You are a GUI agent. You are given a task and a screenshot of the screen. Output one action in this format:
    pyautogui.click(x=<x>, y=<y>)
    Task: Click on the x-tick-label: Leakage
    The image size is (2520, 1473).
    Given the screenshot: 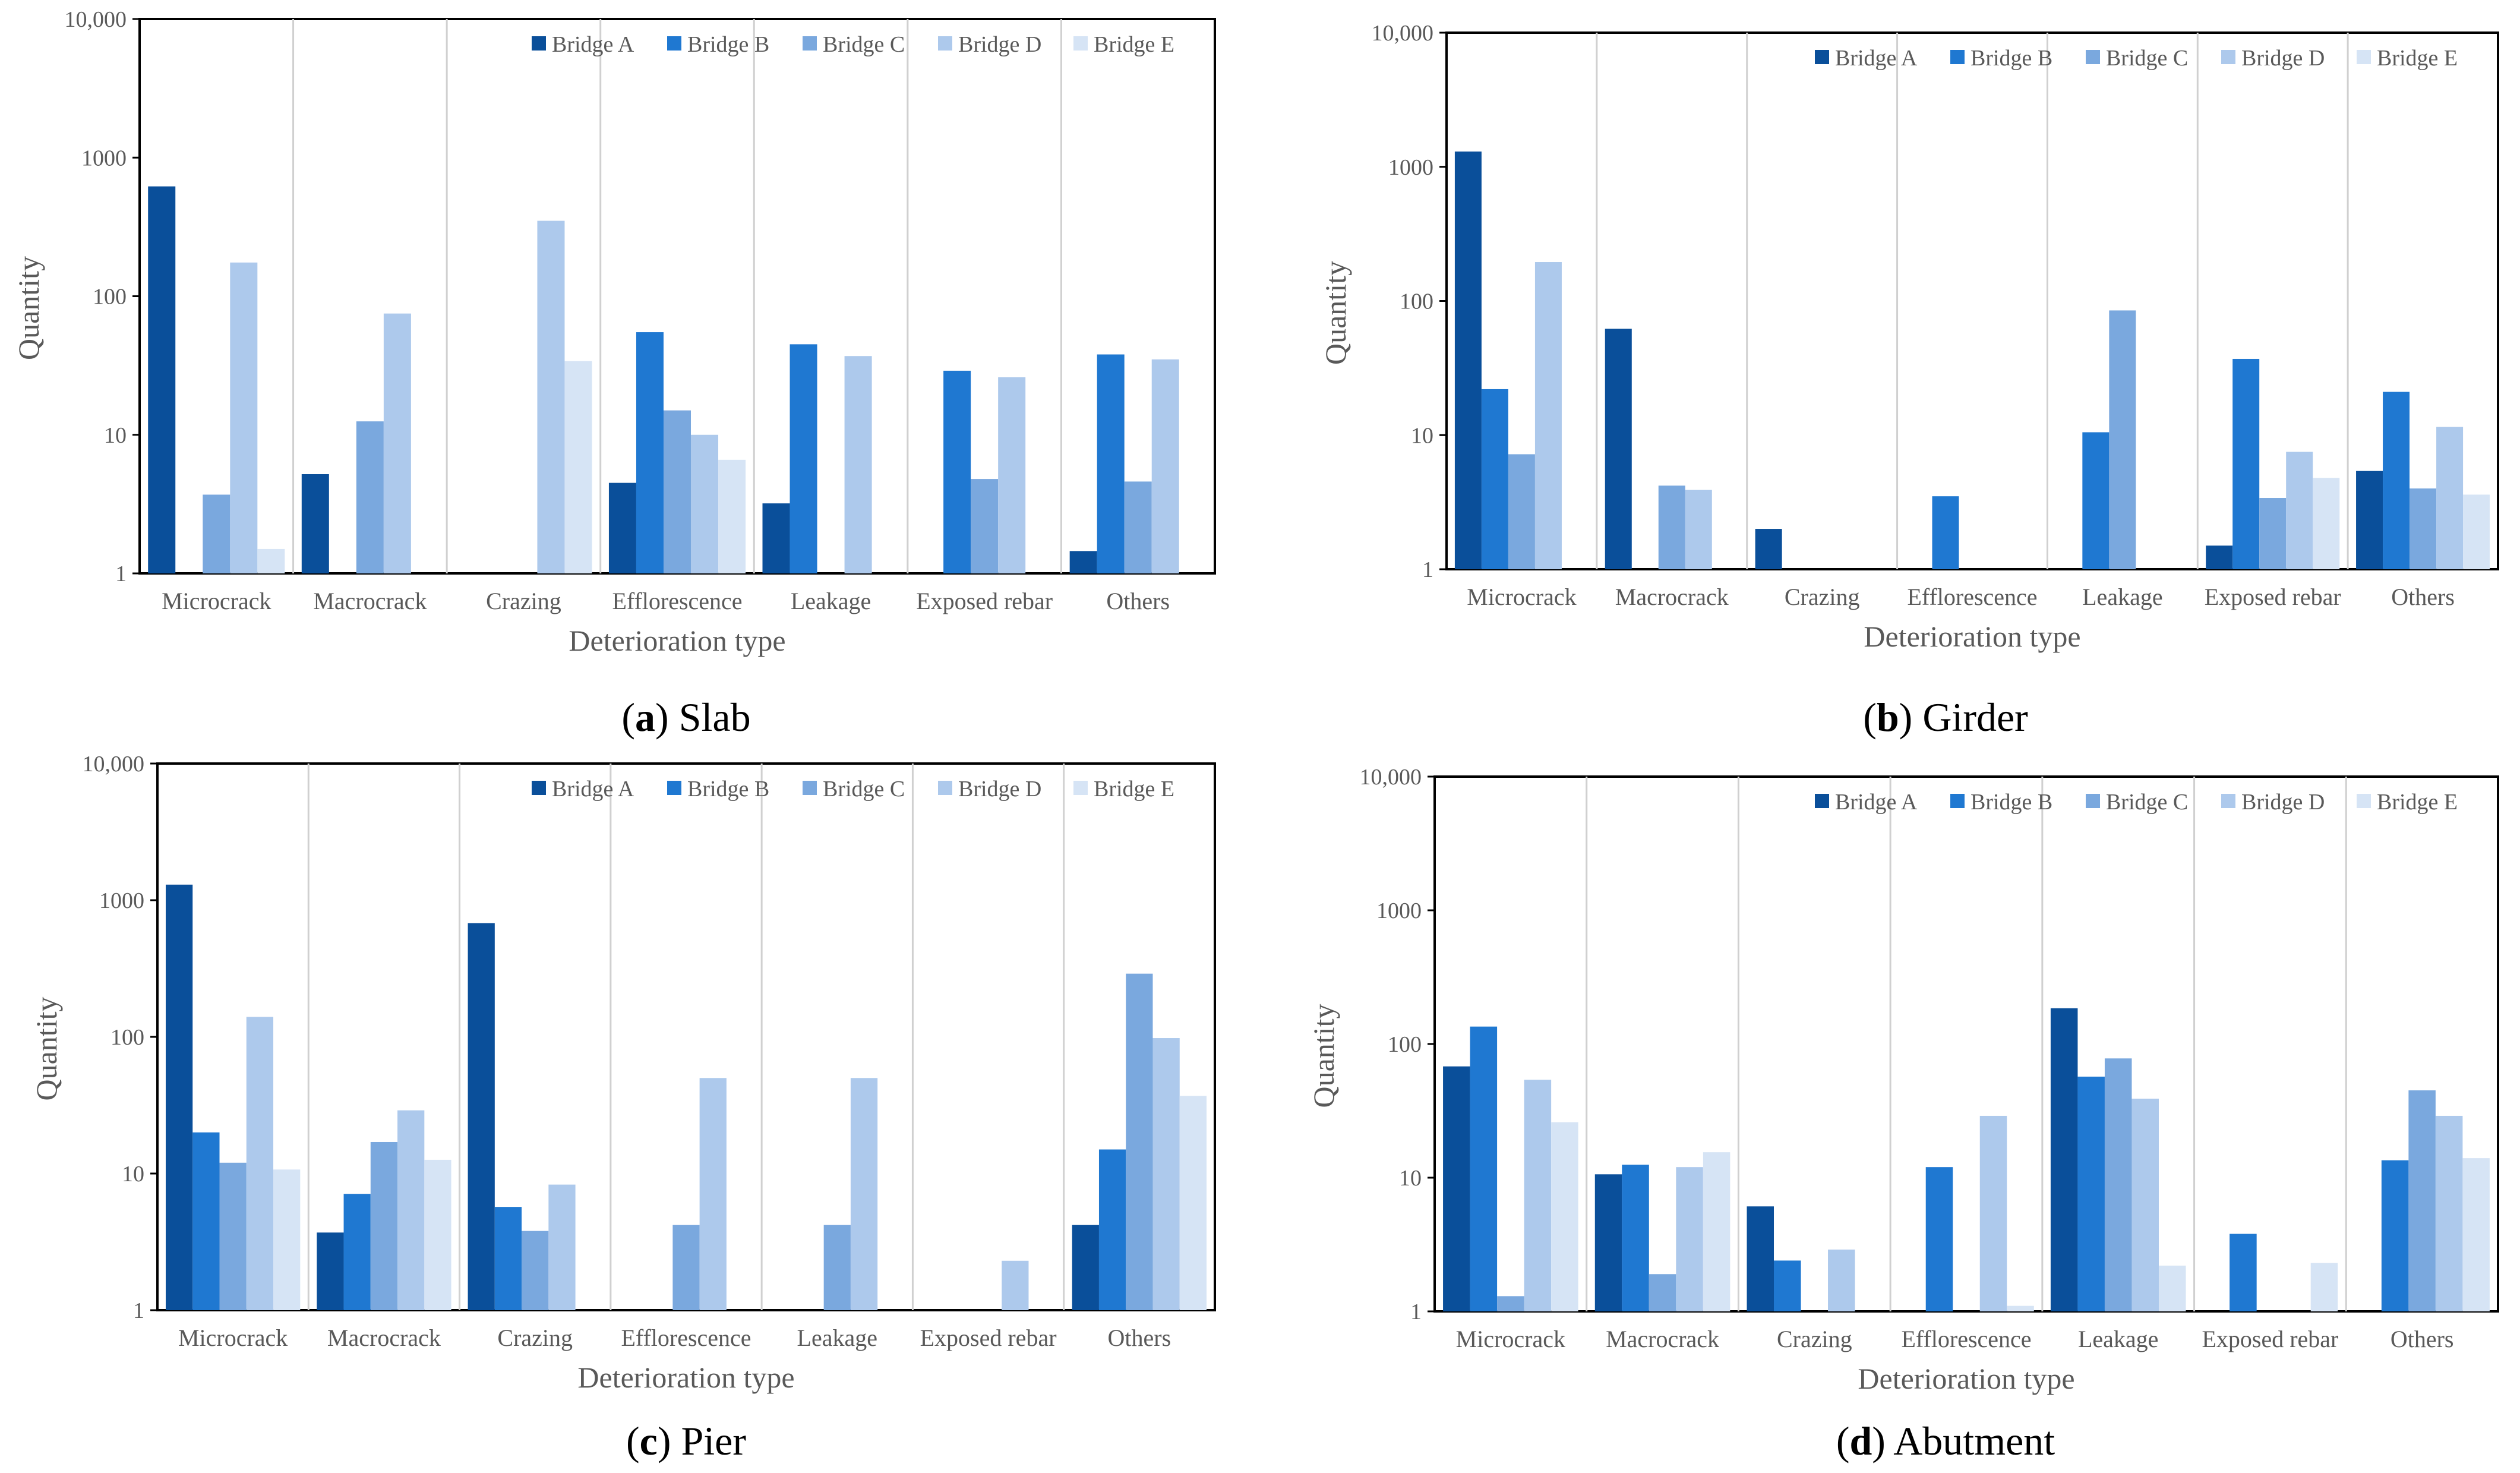 What is the action you would take?
    pyautogui.click(x=831, y=601)
    